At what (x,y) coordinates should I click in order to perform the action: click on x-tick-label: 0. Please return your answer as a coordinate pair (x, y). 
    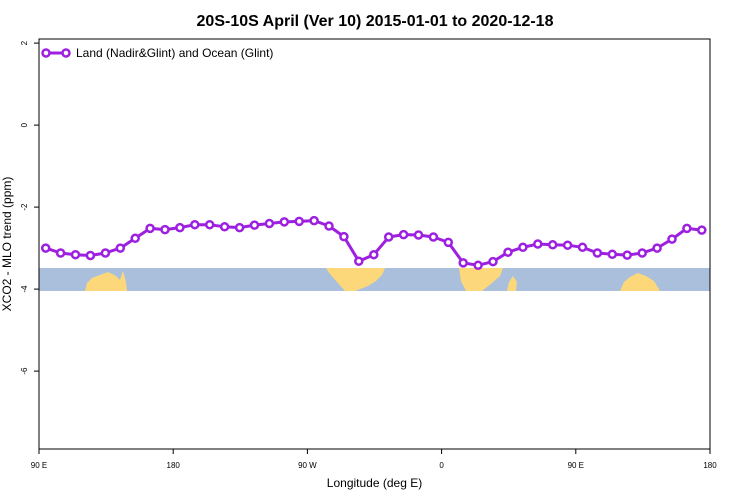
    Looking at the image, I should click on (441, 465).